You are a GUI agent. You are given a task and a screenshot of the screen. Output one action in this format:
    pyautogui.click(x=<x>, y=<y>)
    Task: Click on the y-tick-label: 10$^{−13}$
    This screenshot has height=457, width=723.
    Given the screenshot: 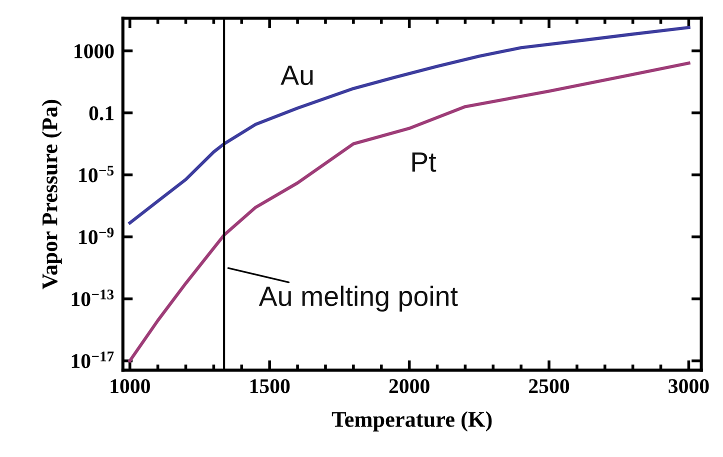 What is the action you would take?
    pyautogui.click(x=93, y=298)
    